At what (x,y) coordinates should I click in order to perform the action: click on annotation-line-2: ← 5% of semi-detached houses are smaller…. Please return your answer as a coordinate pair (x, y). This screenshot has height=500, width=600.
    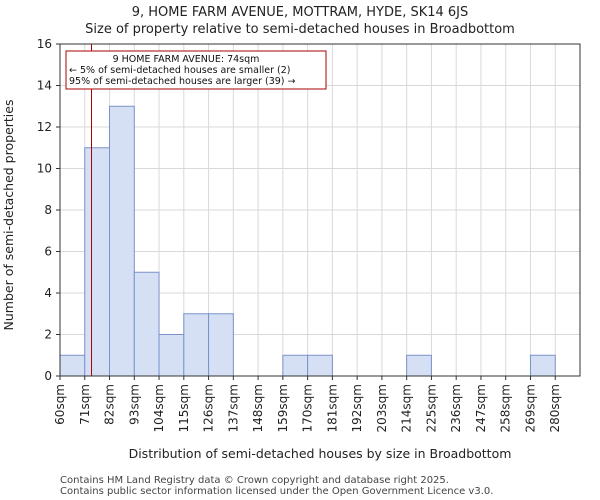
    Looking at the image, I should click on (179, 70).